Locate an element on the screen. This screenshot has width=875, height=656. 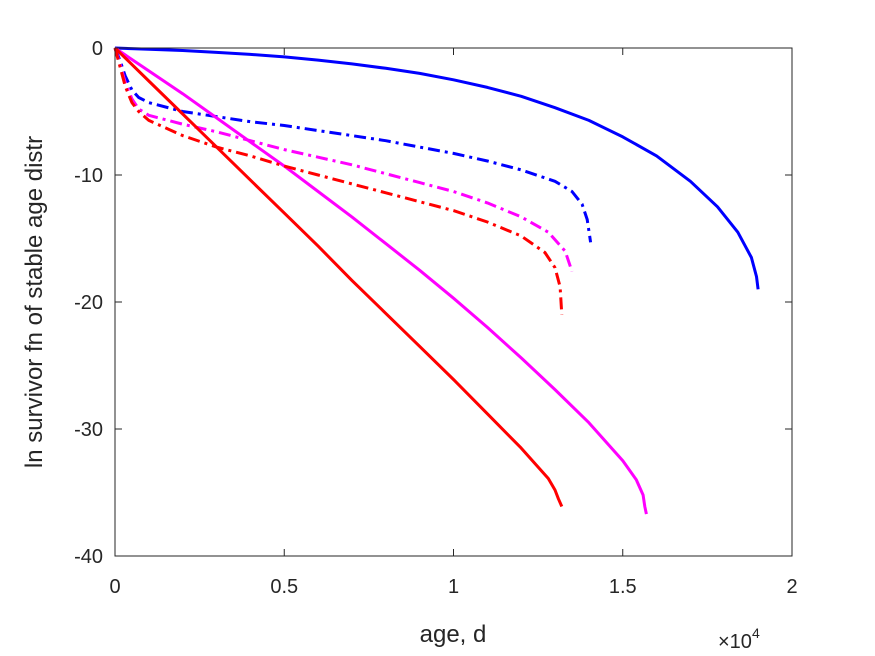
x-tick-label: 0 is located at coordinates (114, 587).